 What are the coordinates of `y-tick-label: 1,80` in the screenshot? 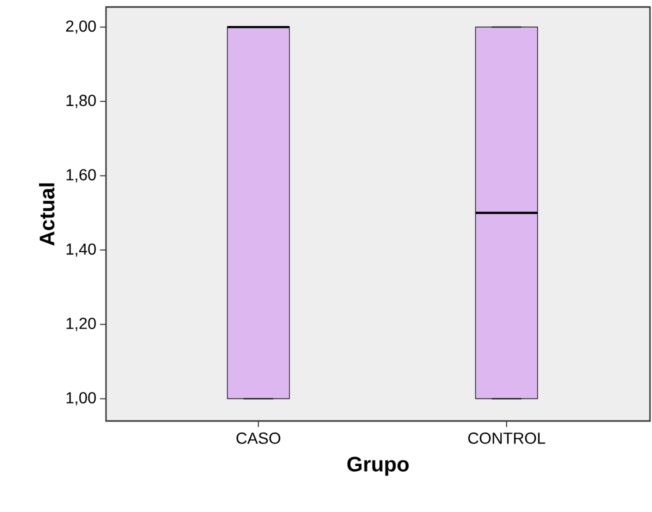 It's located at (81, 101).